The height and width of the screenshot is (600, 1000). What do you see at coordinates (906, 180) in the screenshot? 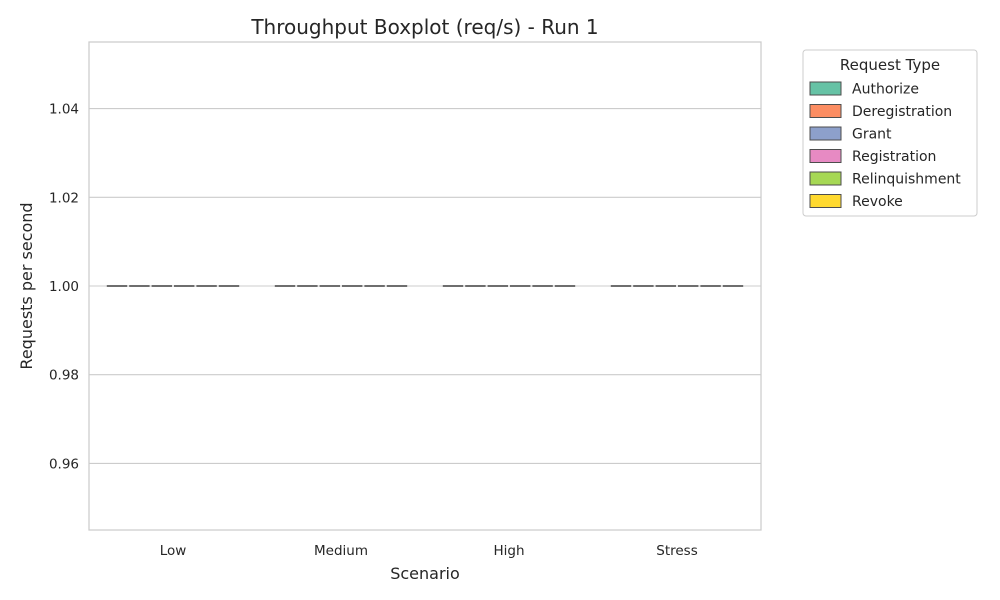
I see `legend-entry-label: Relinquishment` at bounding box center [906, 180].